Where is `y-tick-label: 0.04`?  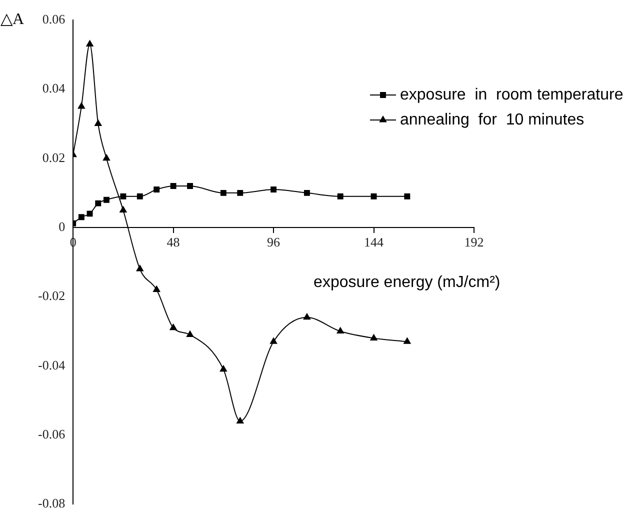 y-tick-label: 0.04 is located at coordinates (54, 88).